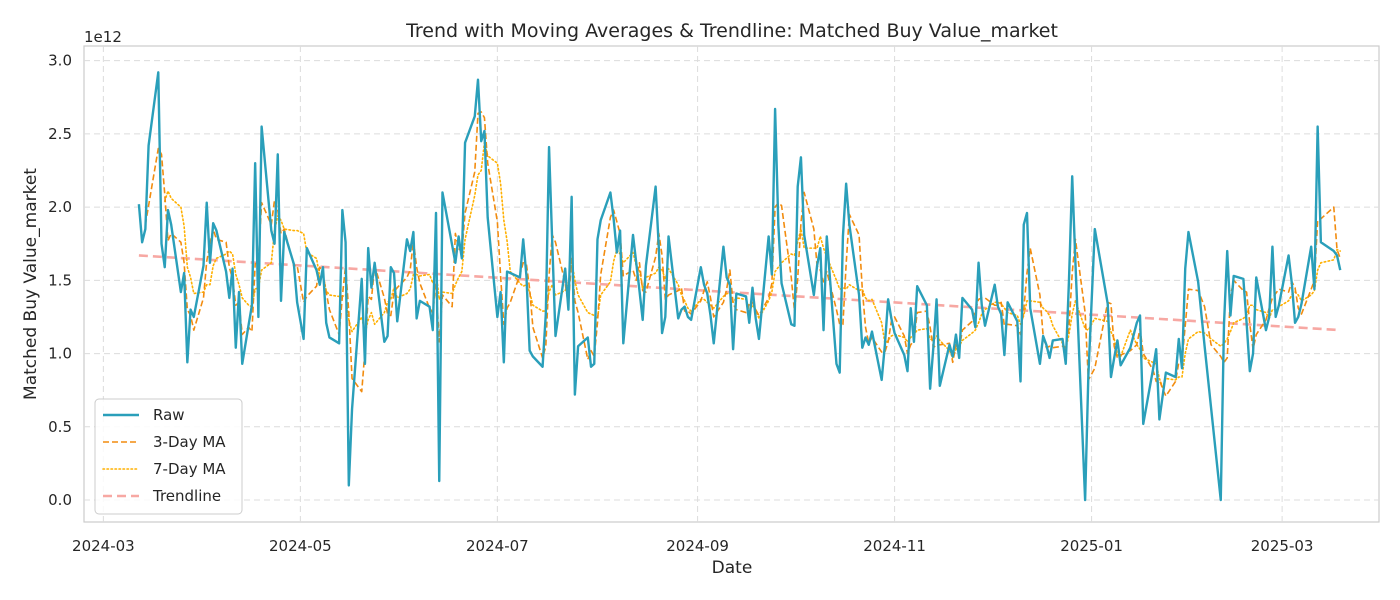  What do you see at coordinates (60, 427) in the screenshot?
I see `y-tick-label: 0.5` at bounding box center [60, 427].